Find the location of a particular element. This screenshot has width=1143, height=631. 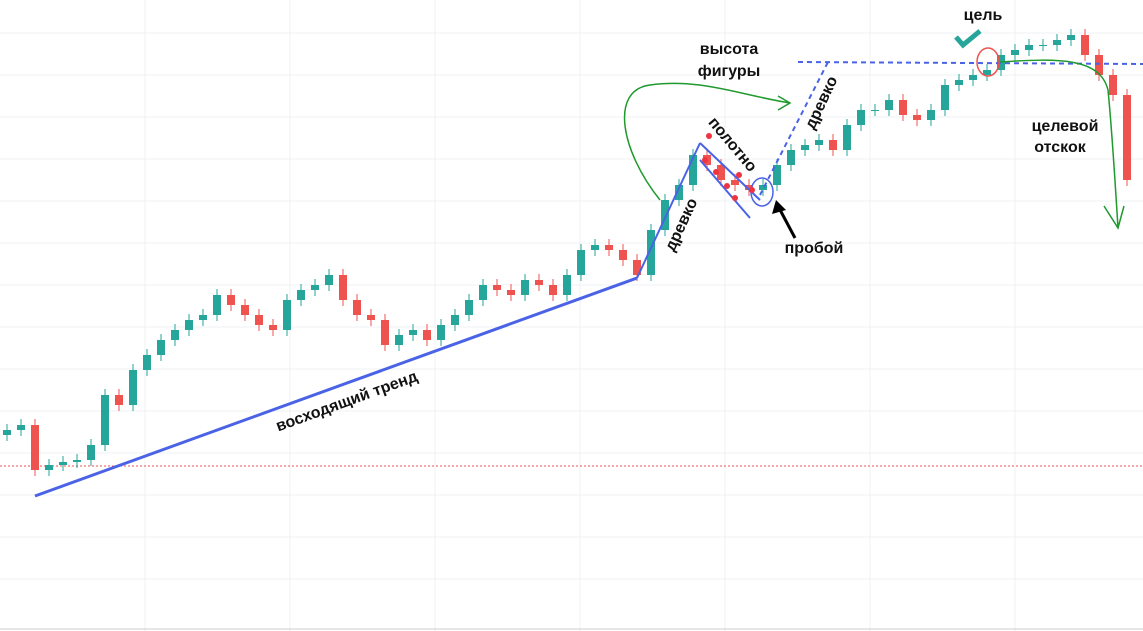

annotation: фигуры is located at coordinates (729, 71).